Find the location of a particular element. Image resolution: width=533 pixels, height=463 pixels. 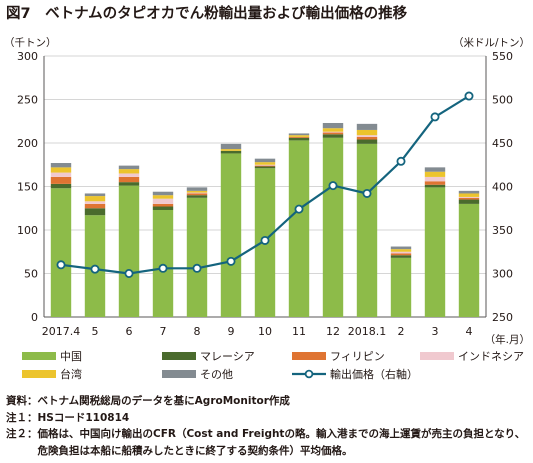

legend-label: フィリピン is located at coordinates (357, 356).